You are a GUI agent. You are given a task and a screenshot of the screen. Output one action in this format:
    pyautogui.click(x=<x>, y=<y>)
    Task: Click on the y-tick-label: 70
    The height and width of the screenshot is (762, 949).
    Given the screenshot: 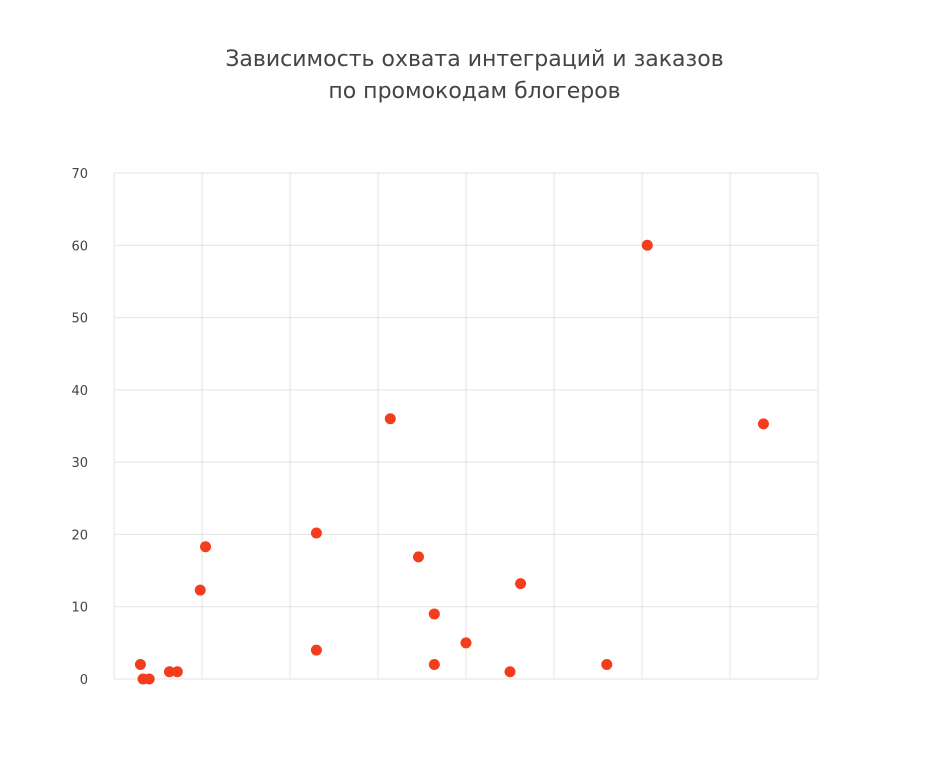 What is the action you would take?
    pyautogui.click(x=79, y=174)
    